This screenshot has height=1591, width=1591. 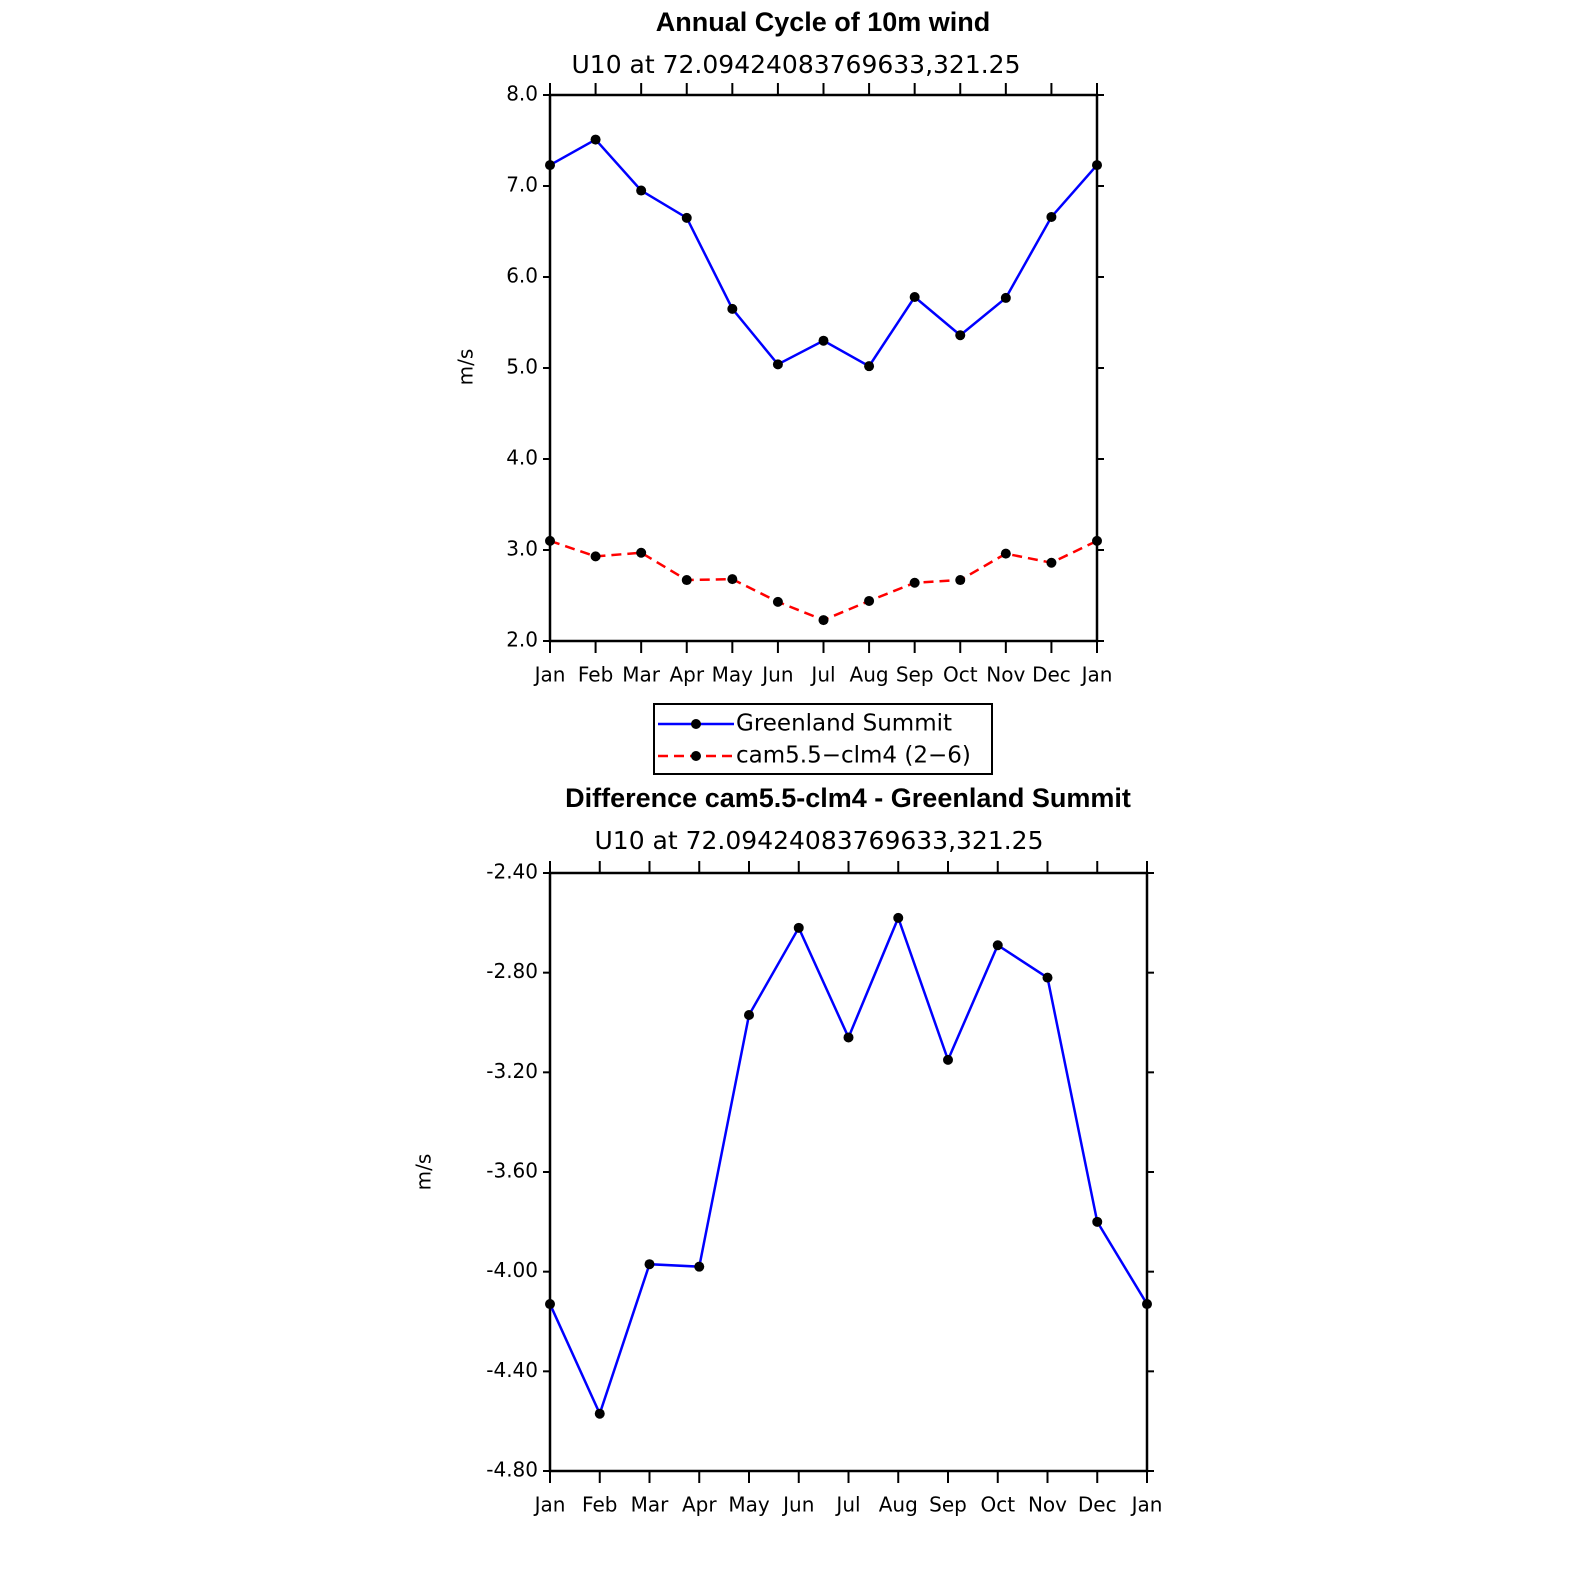 What do you see at coordinates (522, 640) in the screenshot?
I see `y-tick-label: 2.0` at bounding box center [522, 640].